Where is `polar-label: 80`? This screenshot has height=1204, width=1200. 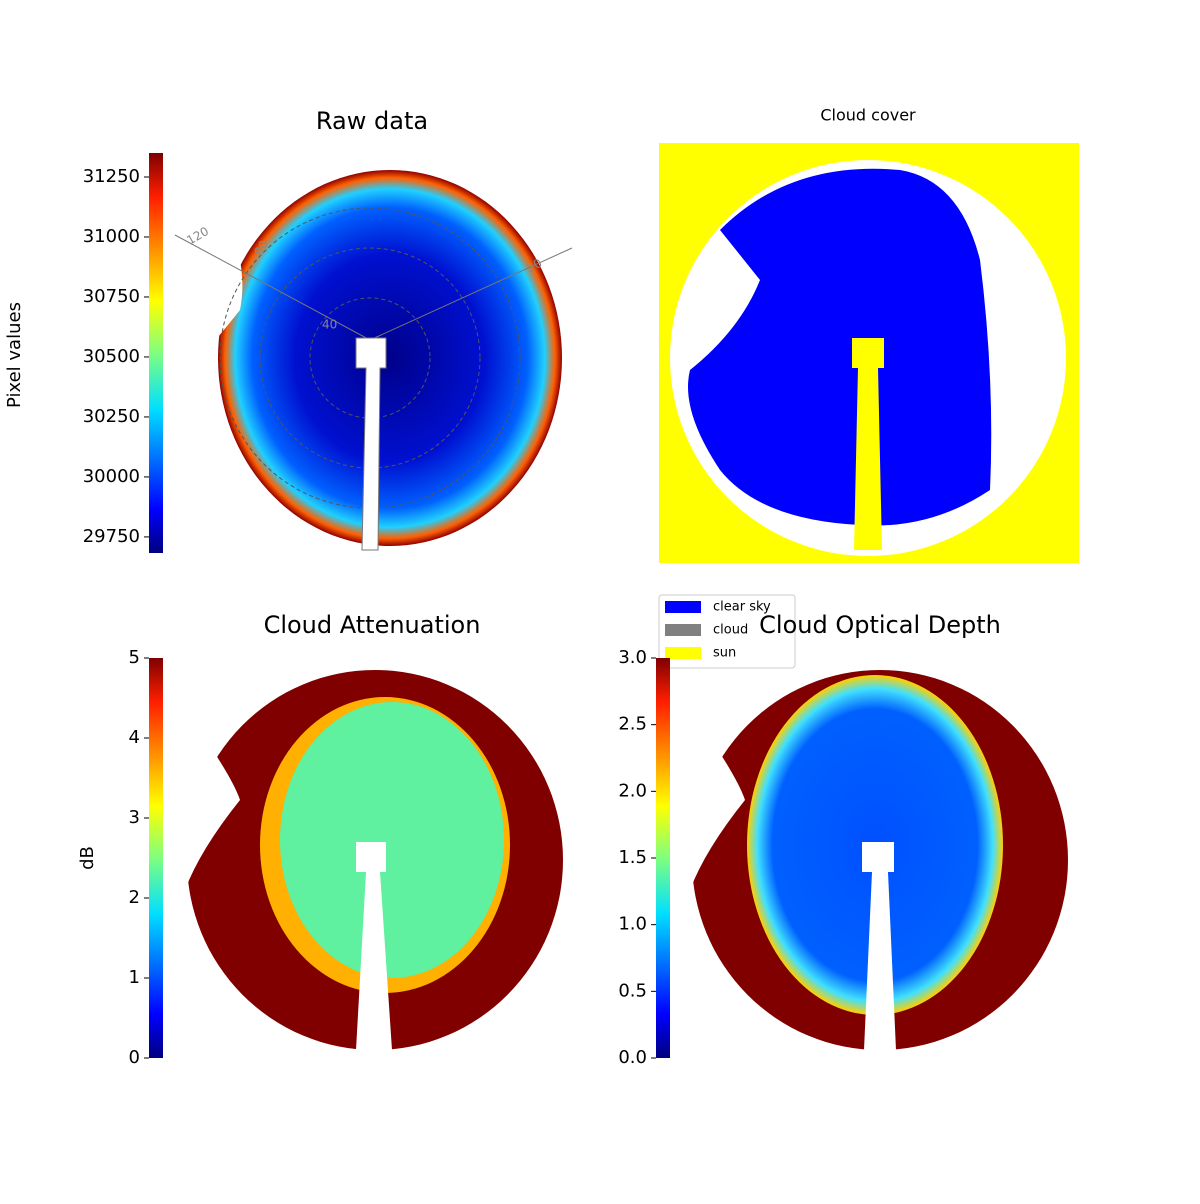 polar-label: 80 is located at coordinates (262, 248).